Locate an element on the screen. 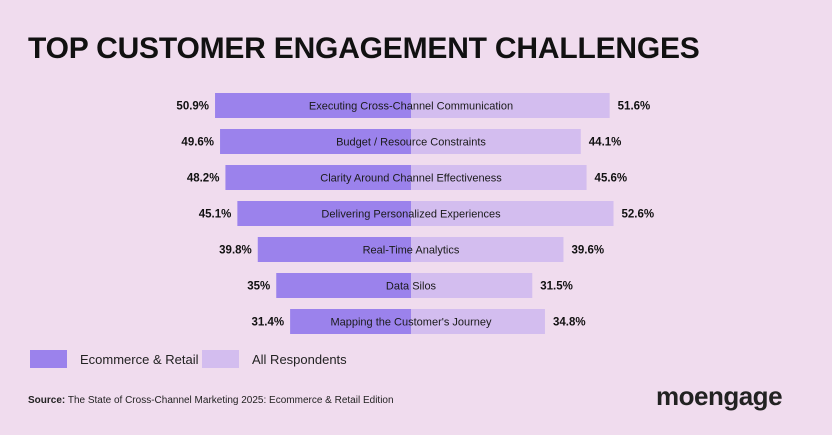 The image size is (832, 435). value-label-all-respondents: 51.6% is located at coordinates (634, 107).